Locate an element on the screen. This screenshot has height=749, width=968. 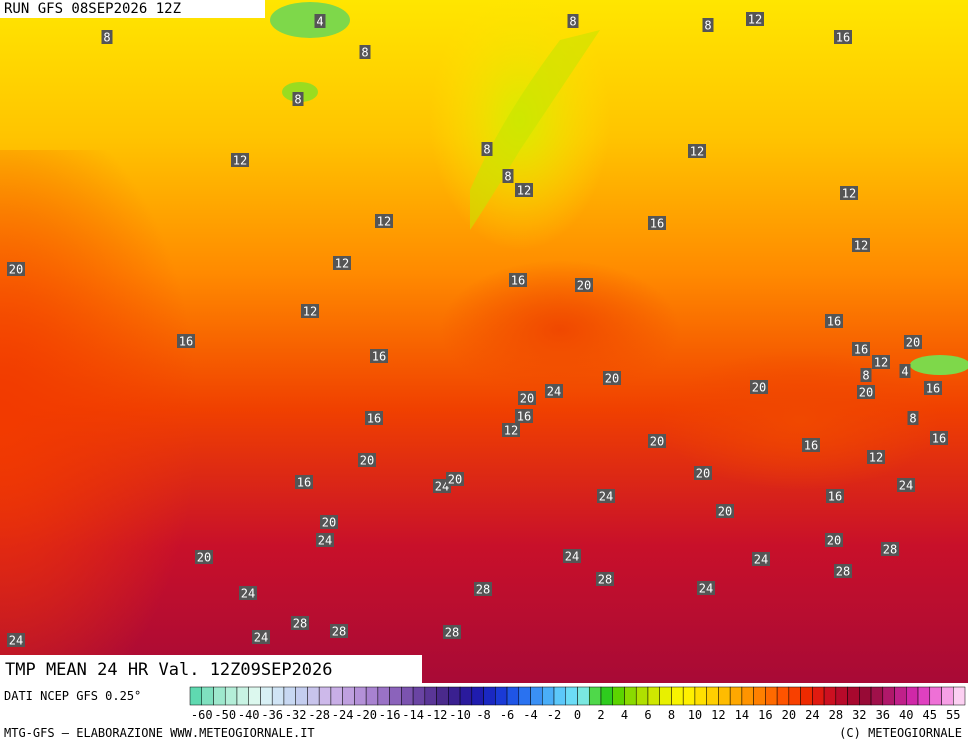
title-box is located at coordinates (211, 669).